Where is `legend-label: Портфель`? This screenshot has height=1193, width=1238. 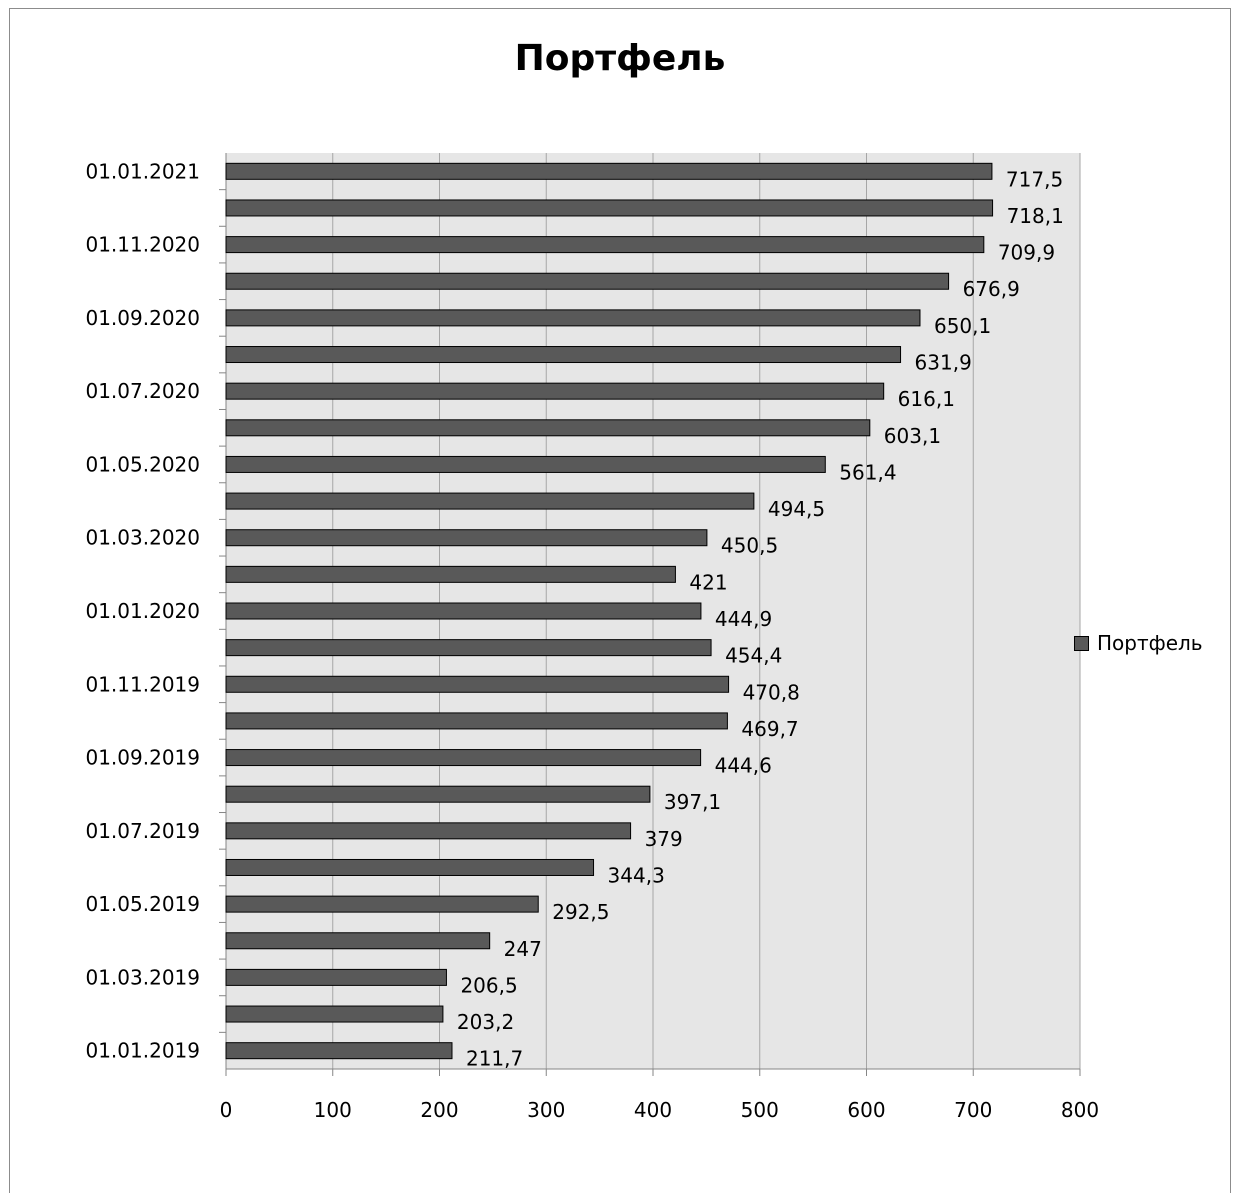 legend-label: Портфель is located at coordinates (1150, 643).